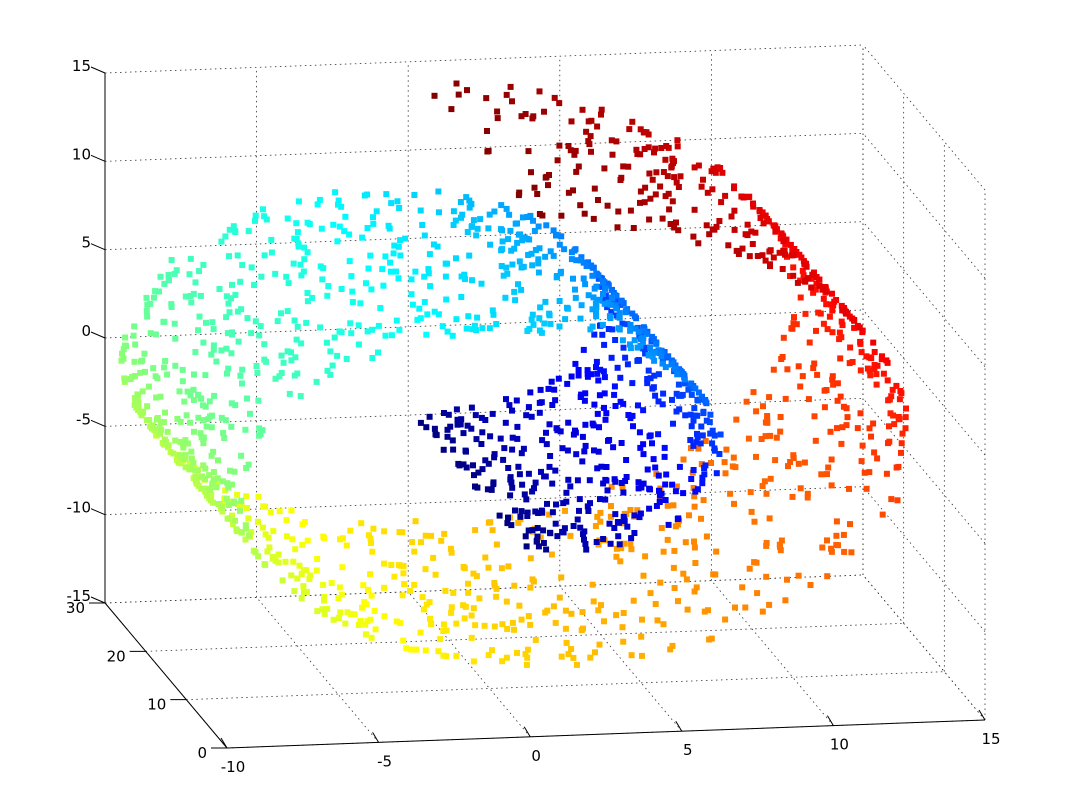 The width and height of the screenshot is (1078, 810). I want to click on z-tick-label: 5, so click(86, 243).